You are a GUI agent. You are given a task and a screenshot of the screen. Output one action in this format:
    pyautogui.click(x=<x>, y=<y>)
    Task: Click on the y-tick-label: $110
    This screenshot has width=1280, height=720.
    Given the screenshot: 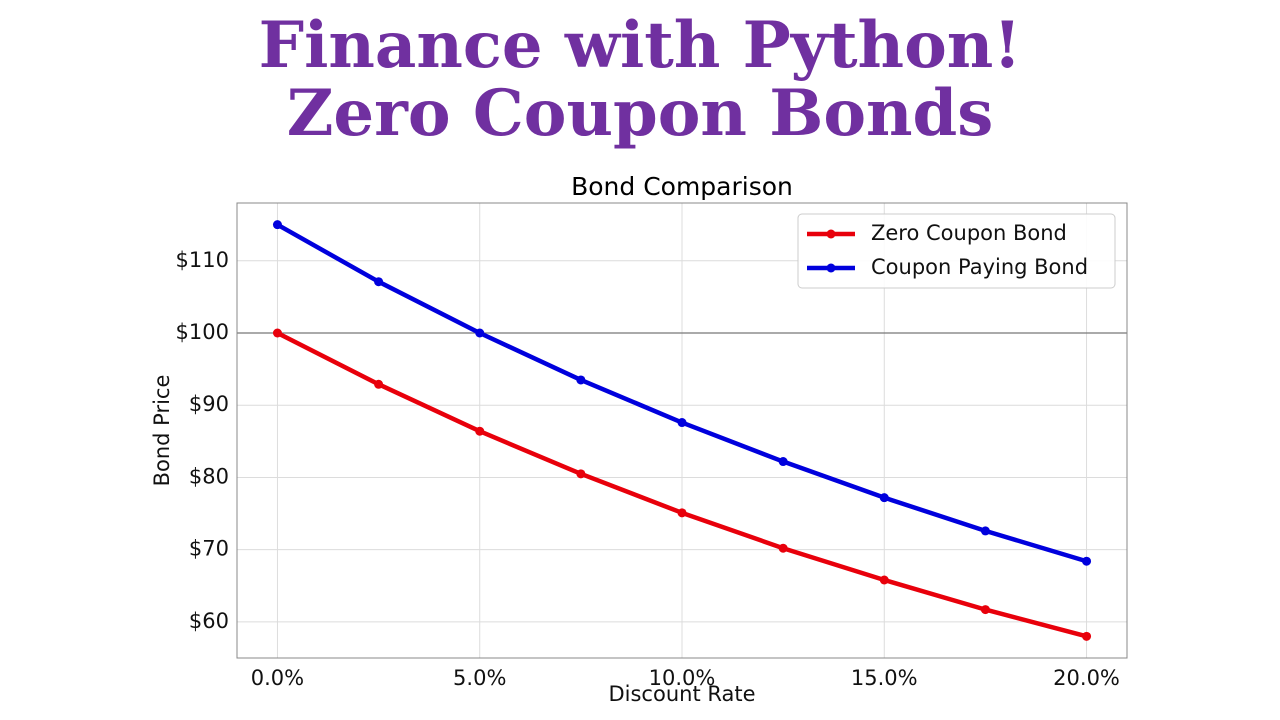 What is the action you would take?
    pyautogui.click(x=202, y=260)
    